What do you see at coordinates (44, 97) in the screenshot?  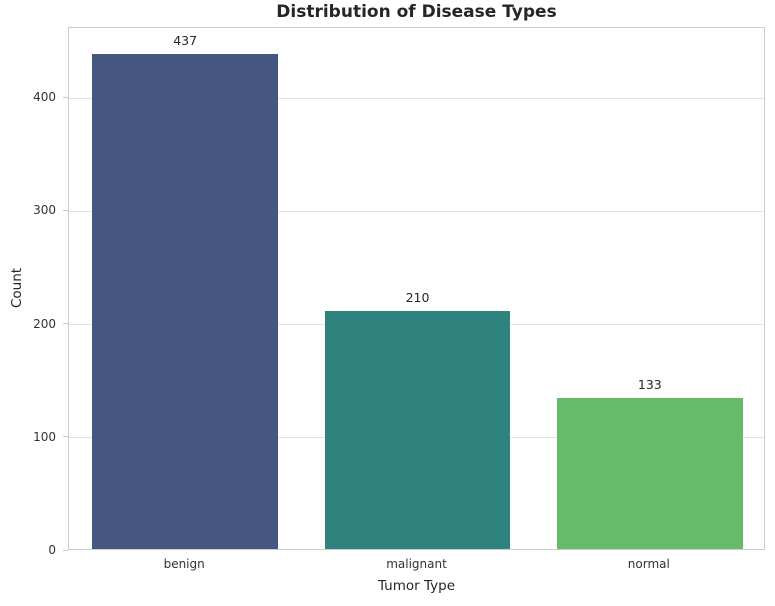 I see `y-tick-label: 400` at bounding box center [44, 97].